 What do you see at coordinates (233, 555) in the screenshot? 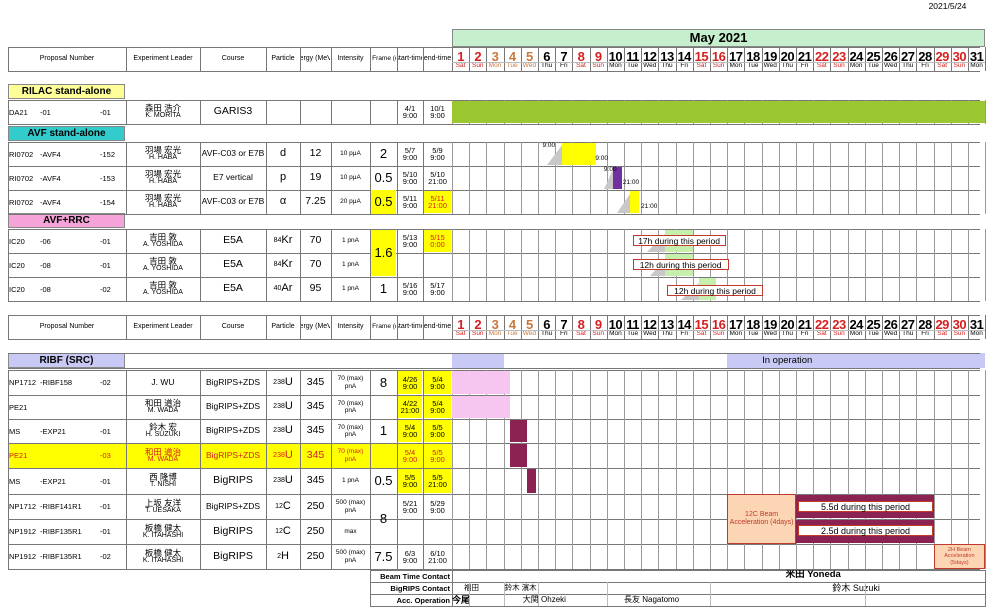
I see `ribf-row-8-course: BigRIPS` at bounding box center [233, 555].